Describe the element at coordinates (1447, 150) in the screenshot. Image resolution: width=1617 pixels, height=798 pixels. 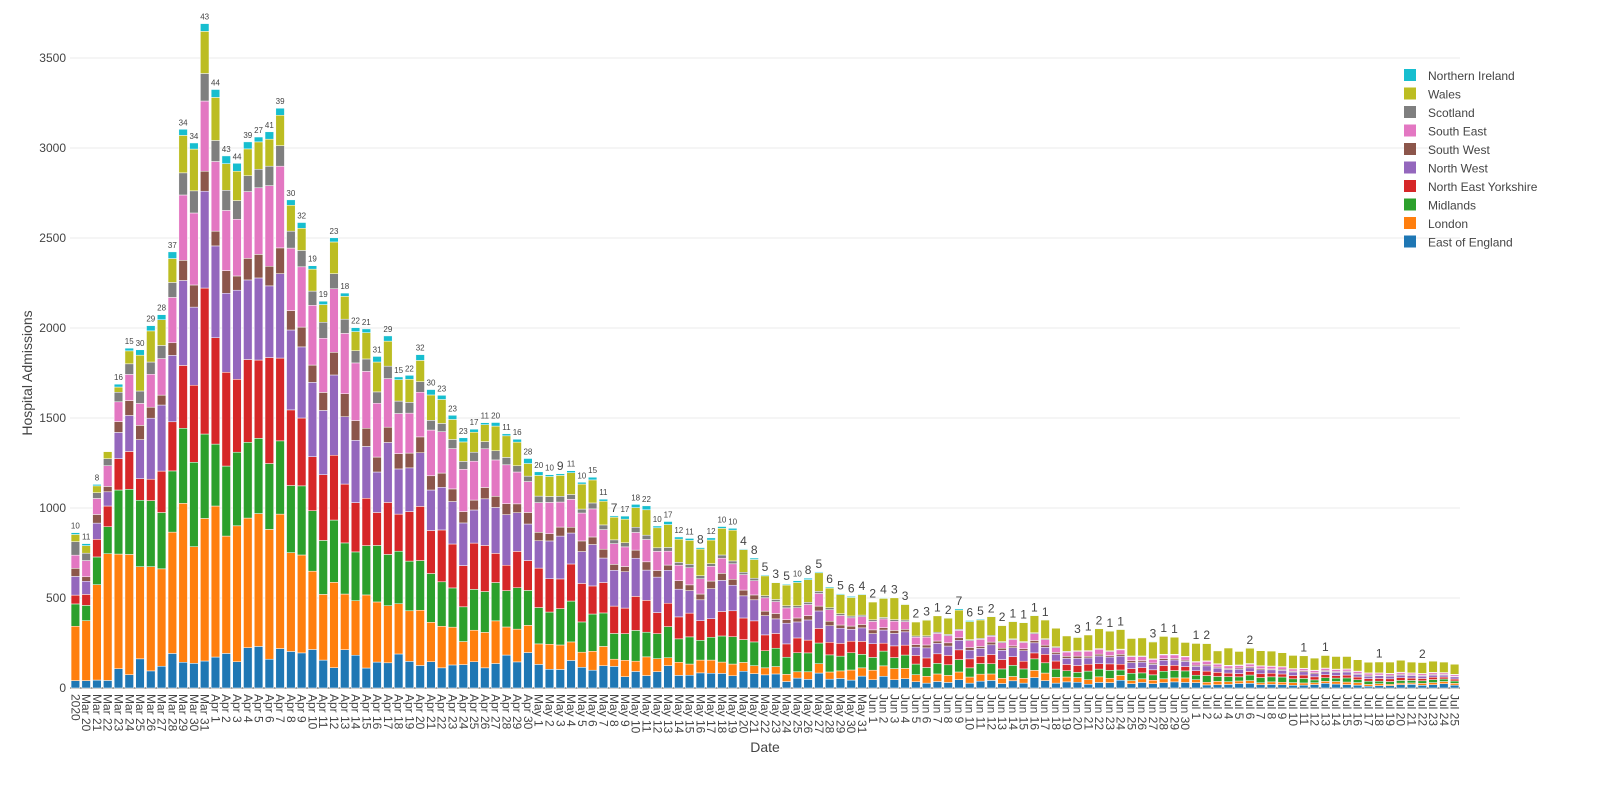
I see `legend-item-south-west: South West` at that location.